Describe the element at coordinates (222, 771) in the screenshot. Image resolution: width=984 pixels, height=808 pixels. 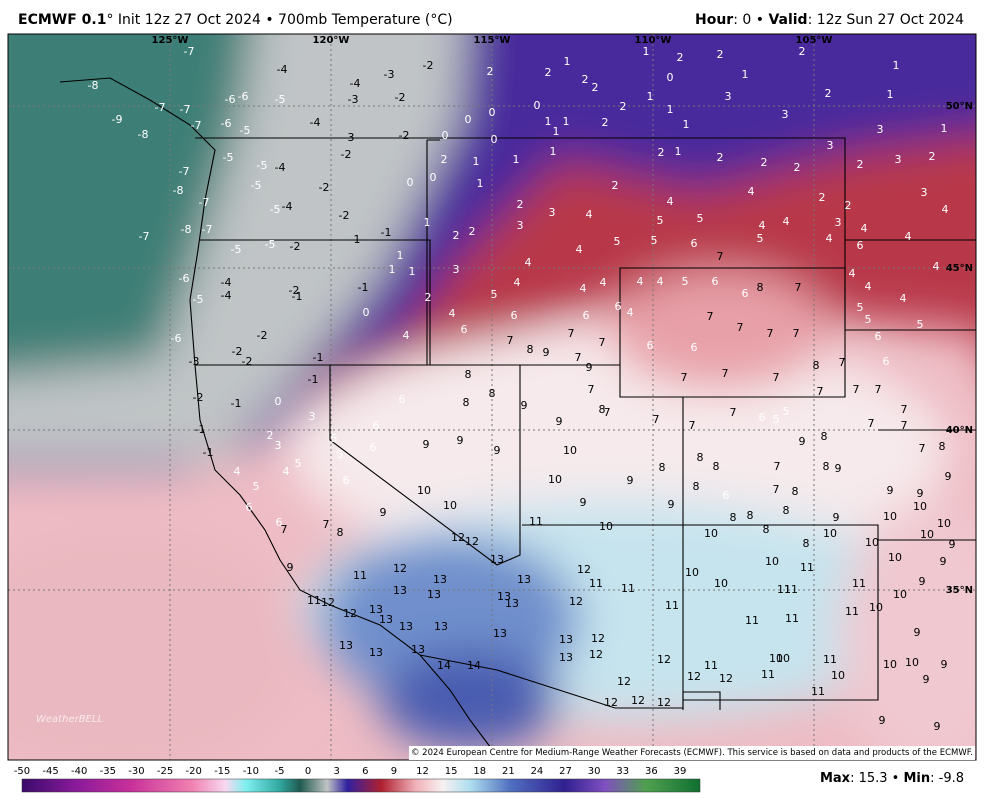
I see `colorbar-label: -15` at that location.